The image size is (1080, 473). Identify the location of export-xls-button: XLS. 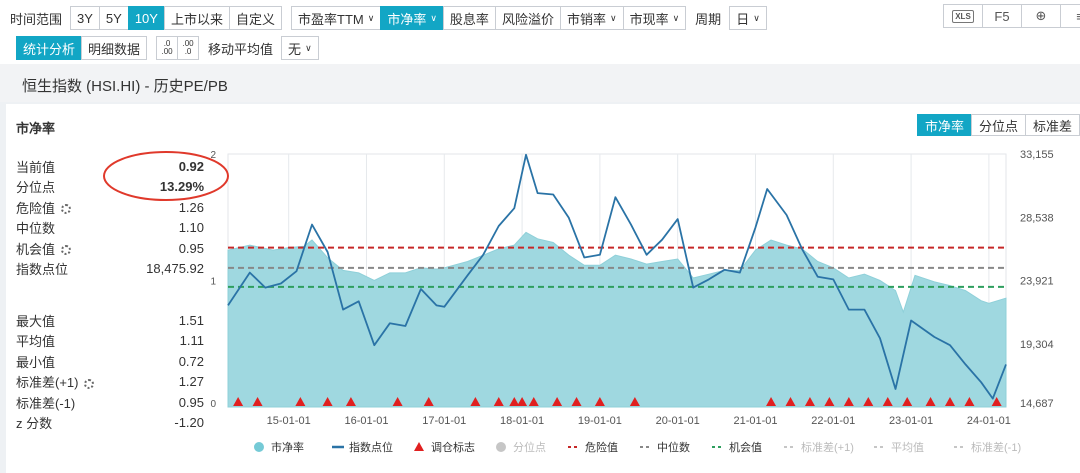
(963, 16).